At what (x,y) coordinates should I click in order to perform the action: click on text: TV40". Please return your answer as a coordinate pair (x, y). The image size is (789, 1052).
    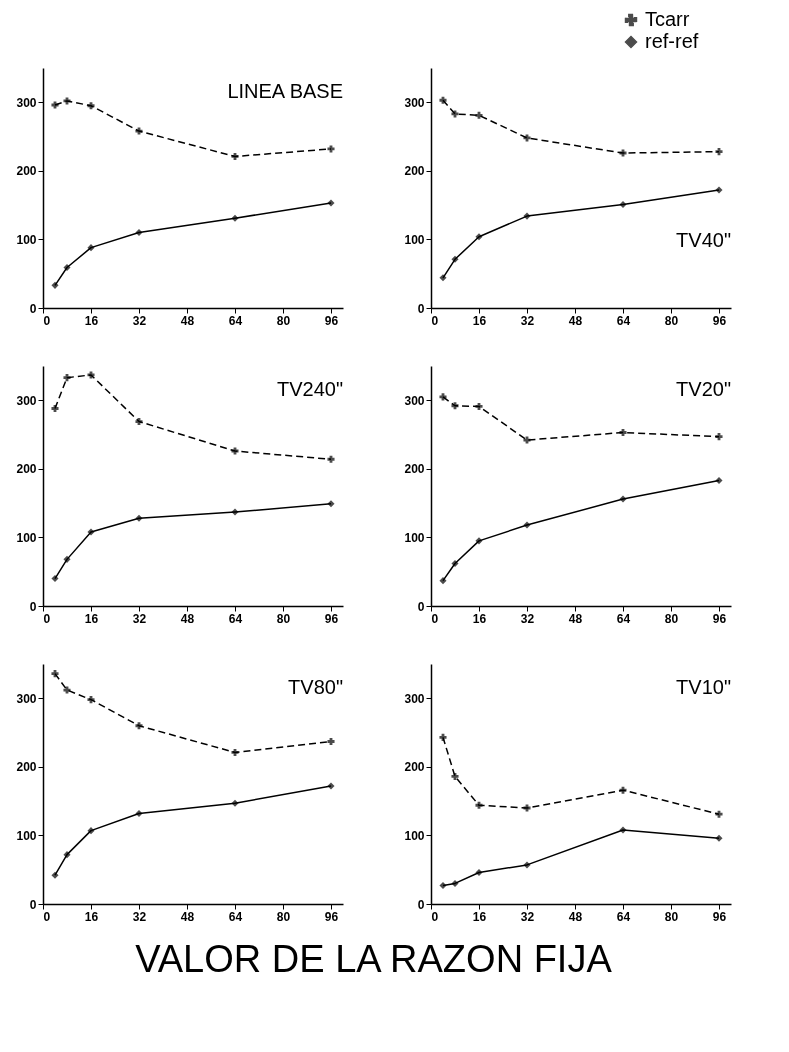
    Looking at the image, I should click on (703, 240).